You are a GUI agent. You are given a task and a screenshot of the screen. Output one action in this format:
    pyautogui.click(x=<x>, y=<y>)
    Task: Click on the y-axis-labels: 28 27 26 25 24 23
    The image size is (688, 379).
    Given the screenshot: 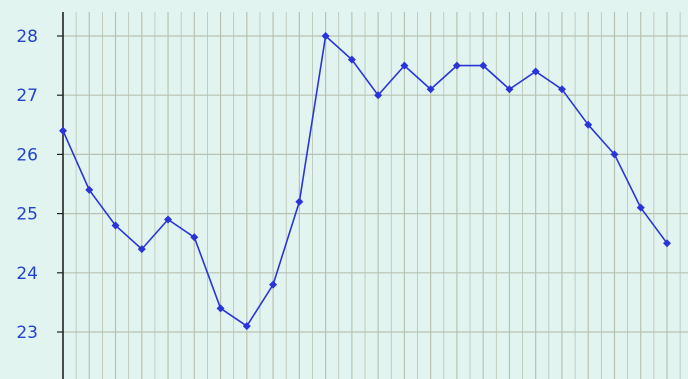 What is the action you would take?
    pyautogui.click(x=27, y=185)
    